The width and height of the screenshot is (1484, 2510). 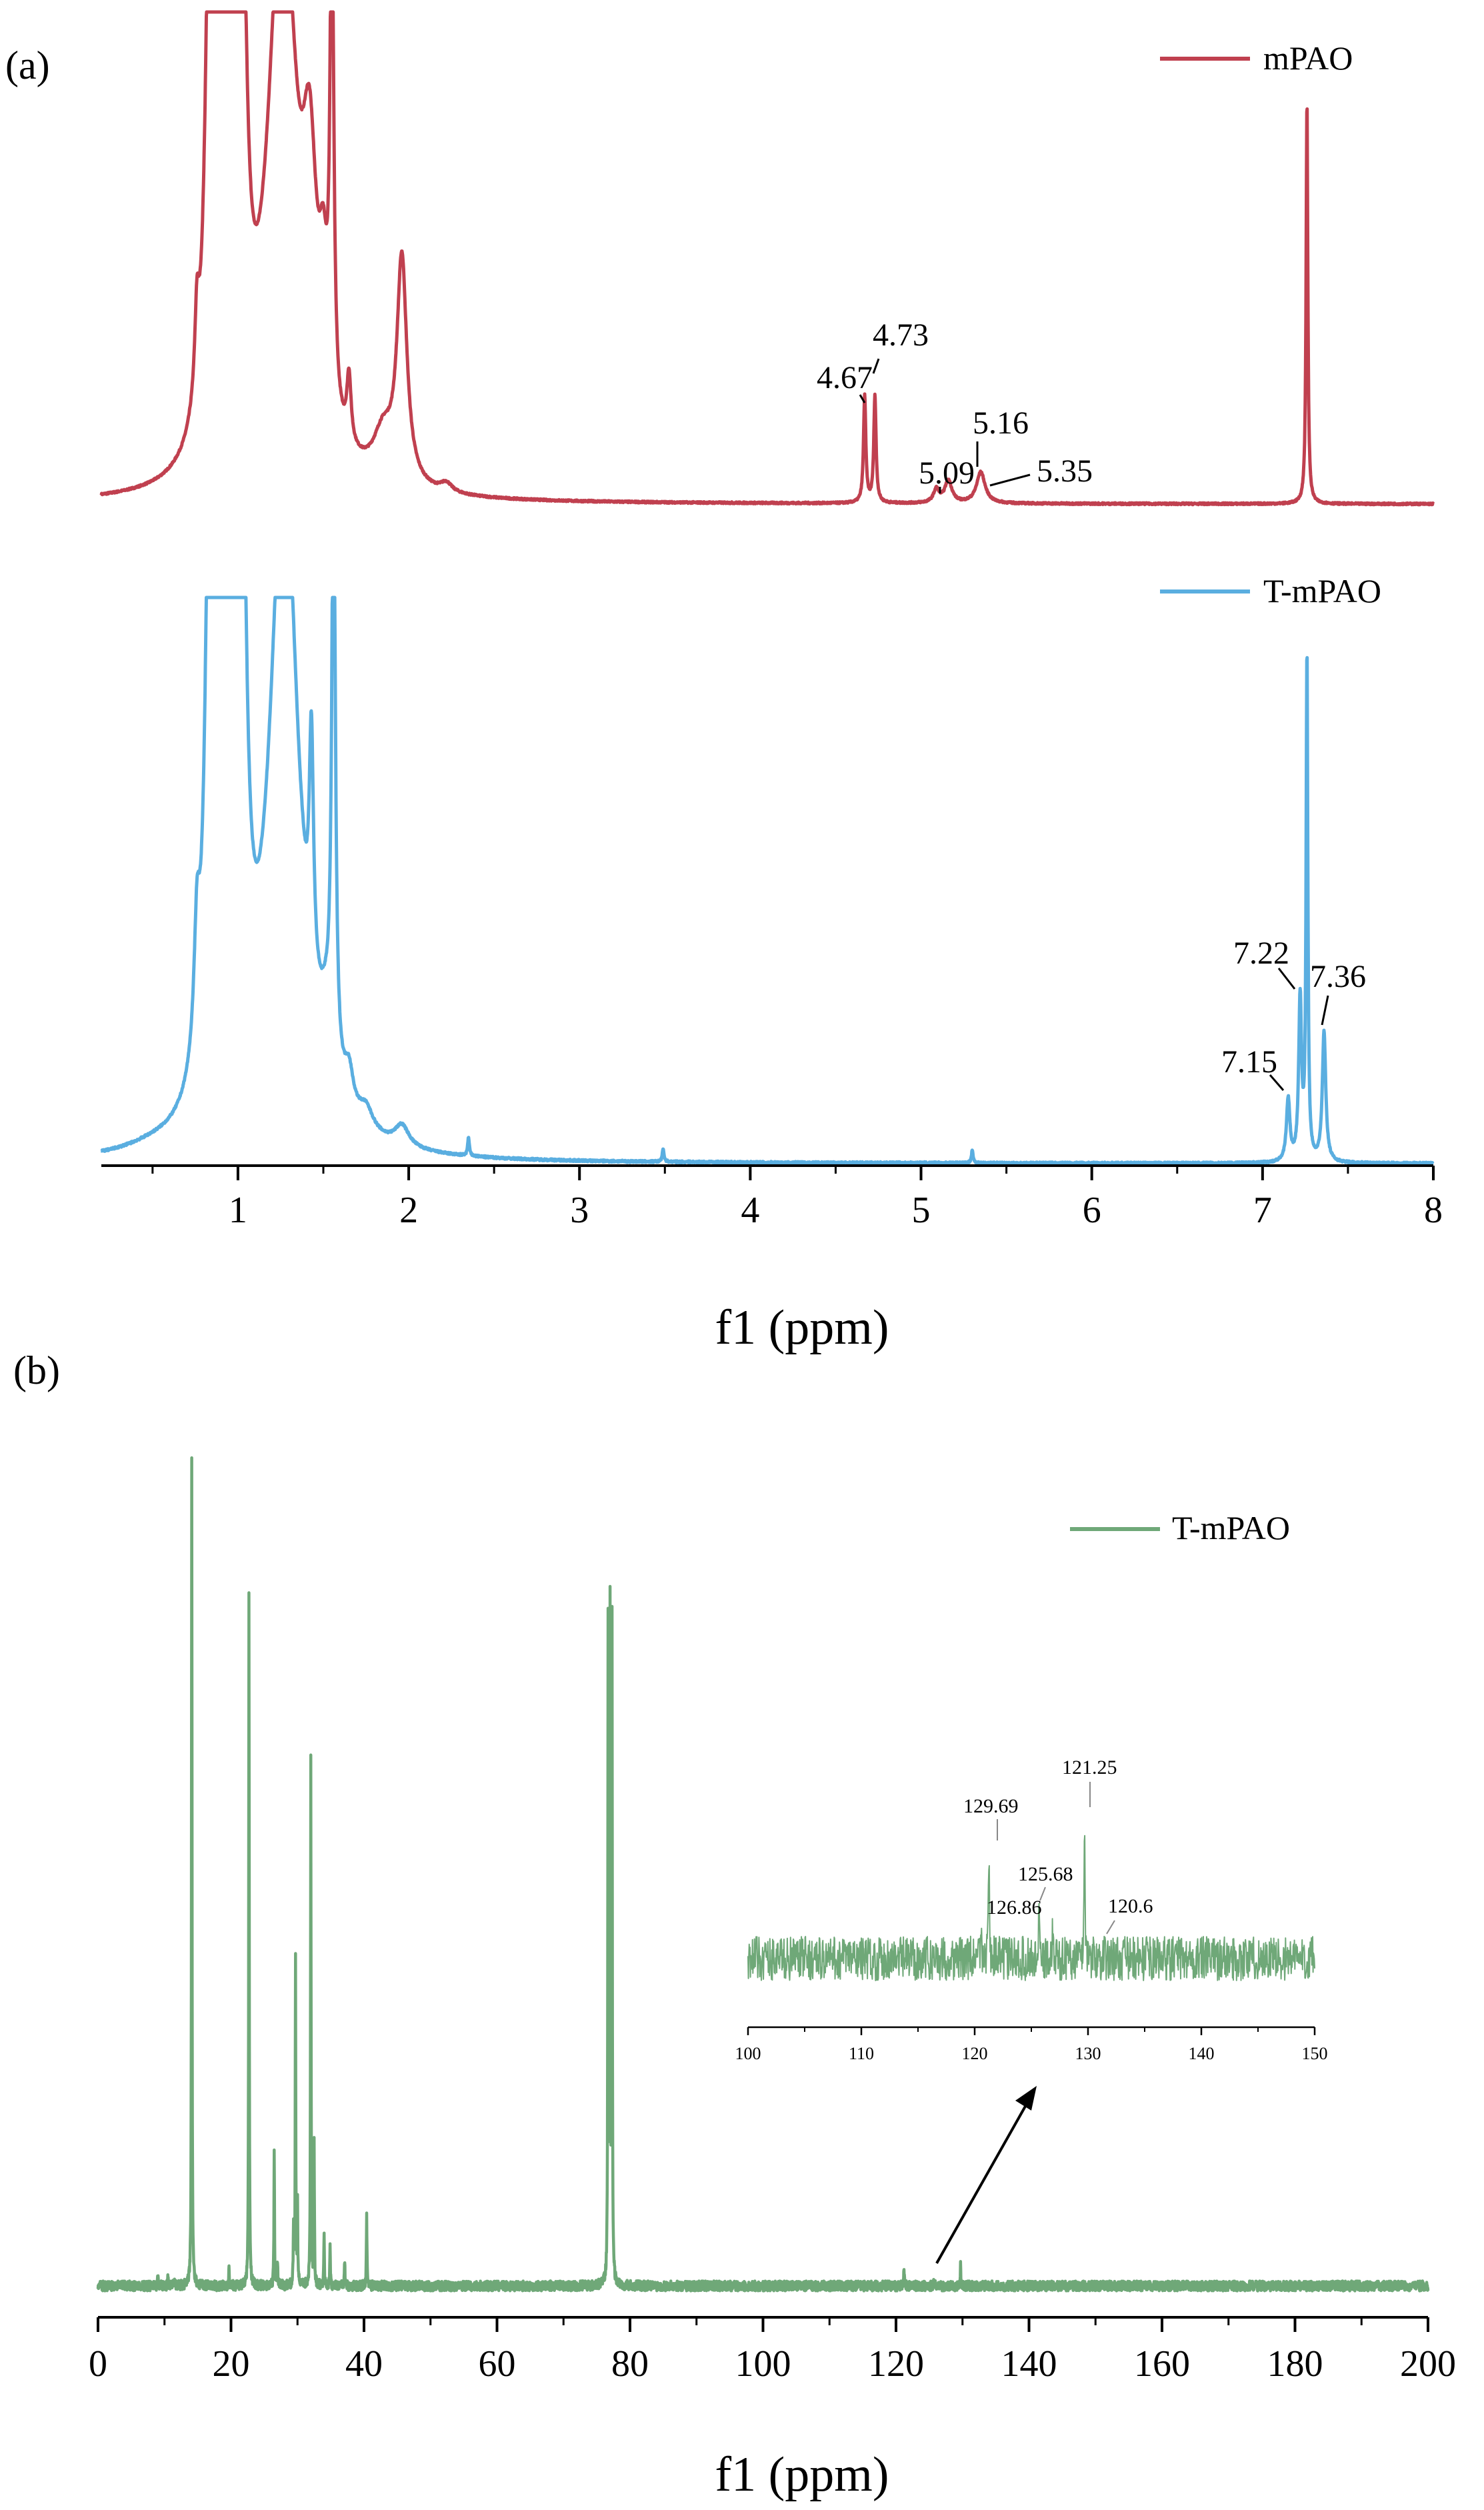 I want to click on peak-label-mpao: 4.67, so click(x=845, y=377).